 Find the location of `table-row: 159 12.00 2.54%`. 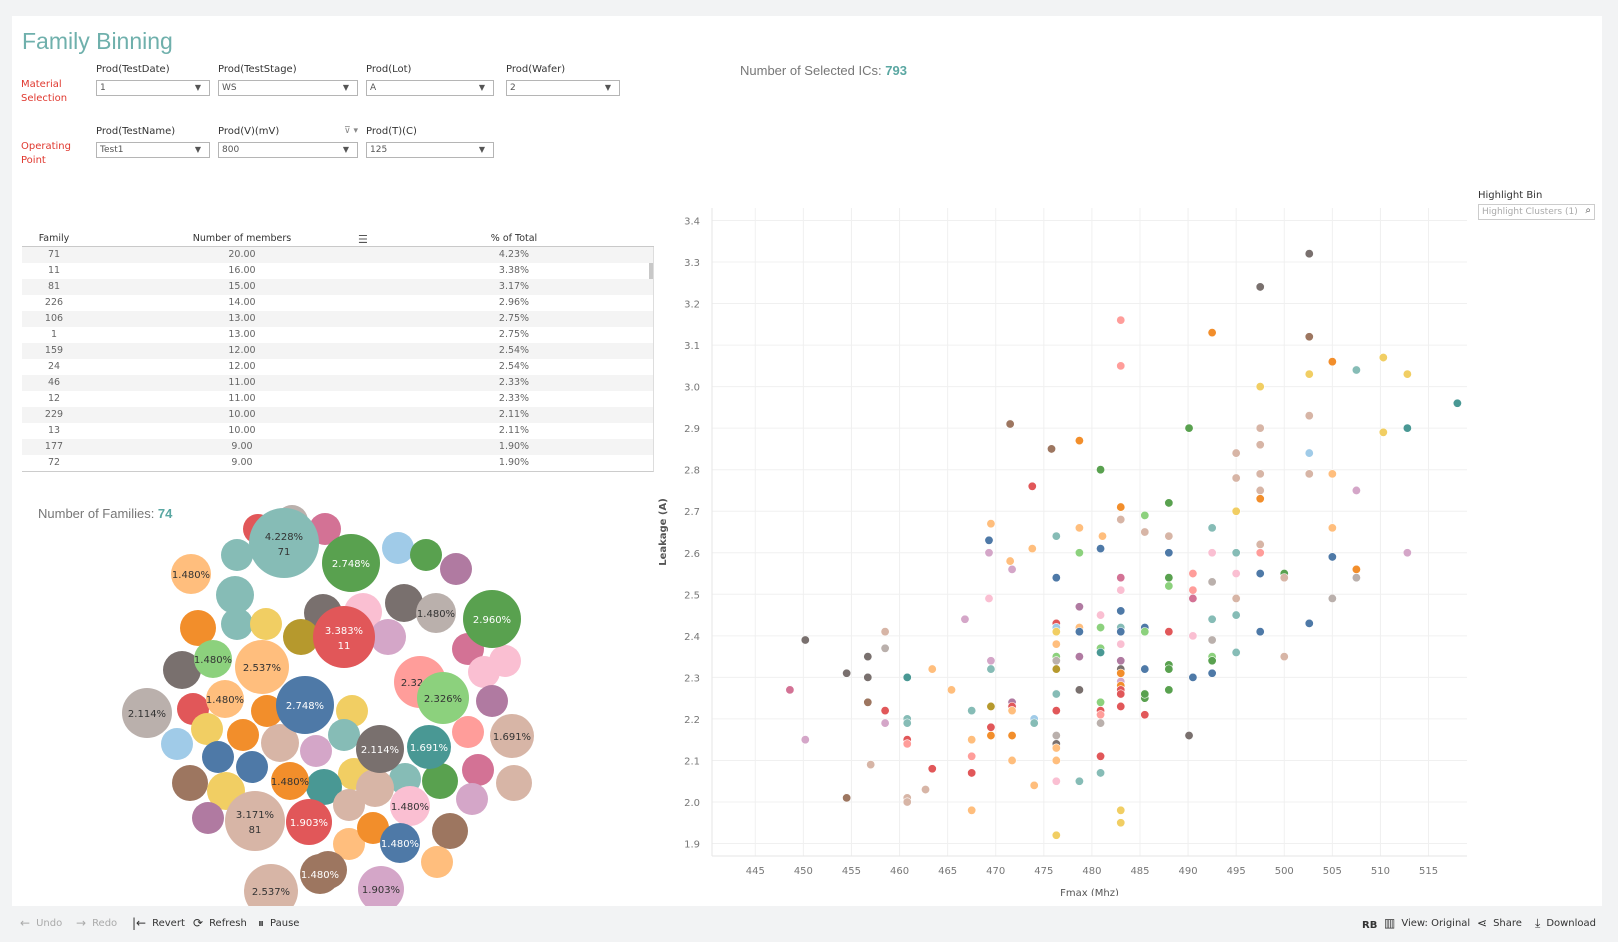

table-row: 159 12.00 2.54% is located at coordinates (337, 351).